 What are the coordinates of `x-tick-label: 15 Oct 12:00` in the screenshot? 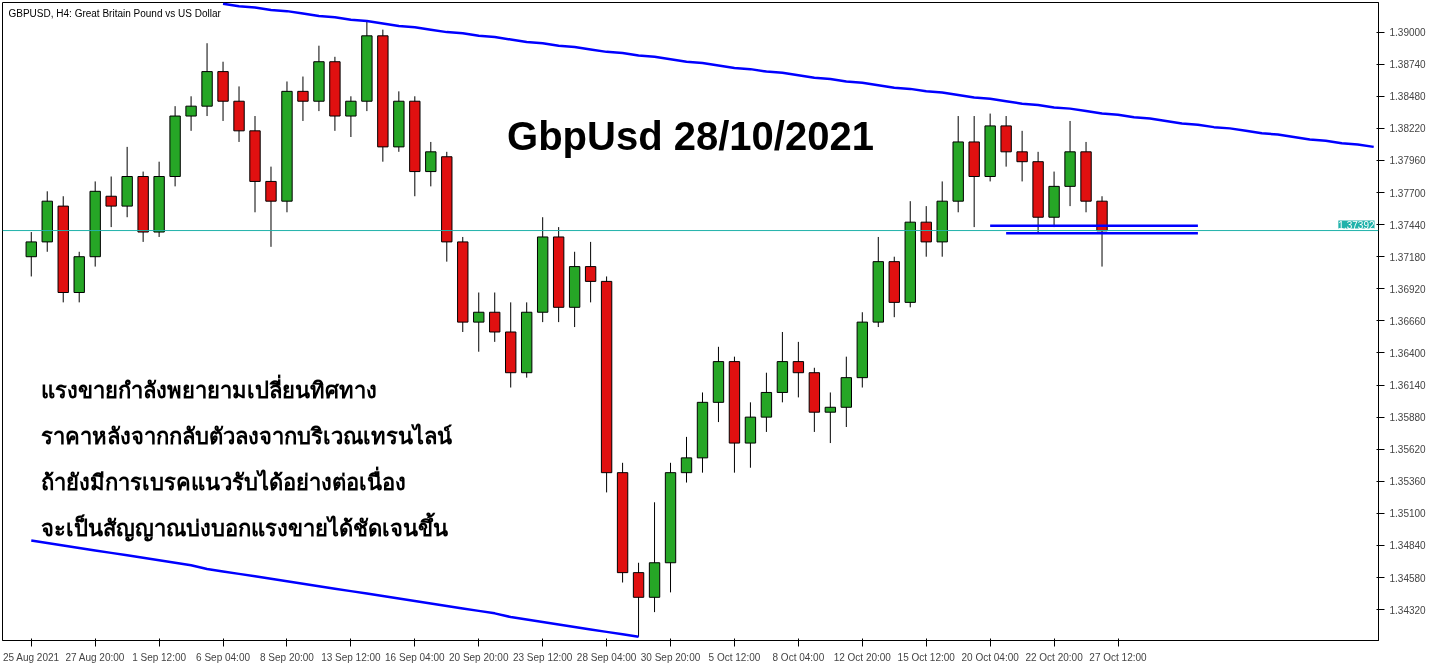 It's located at (926, 657).